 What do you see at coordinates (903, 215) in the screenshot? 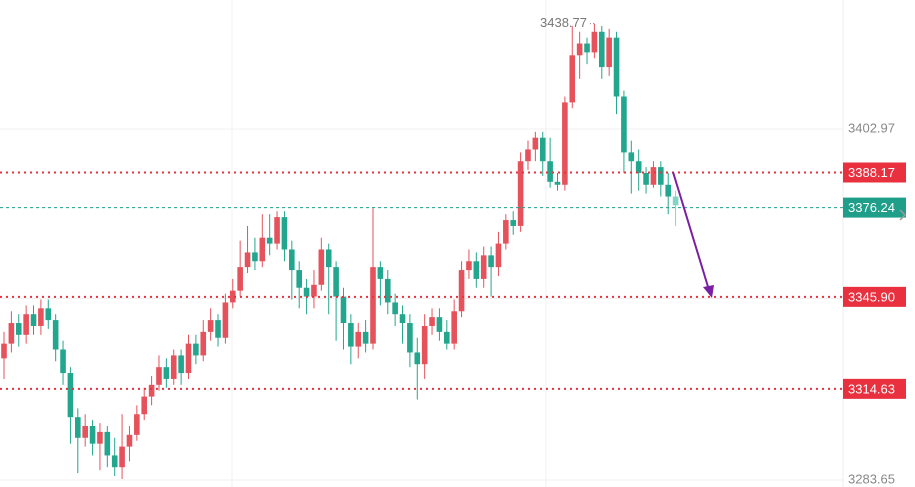
I see `scroll-chevron` at bounding box center [903, 215].